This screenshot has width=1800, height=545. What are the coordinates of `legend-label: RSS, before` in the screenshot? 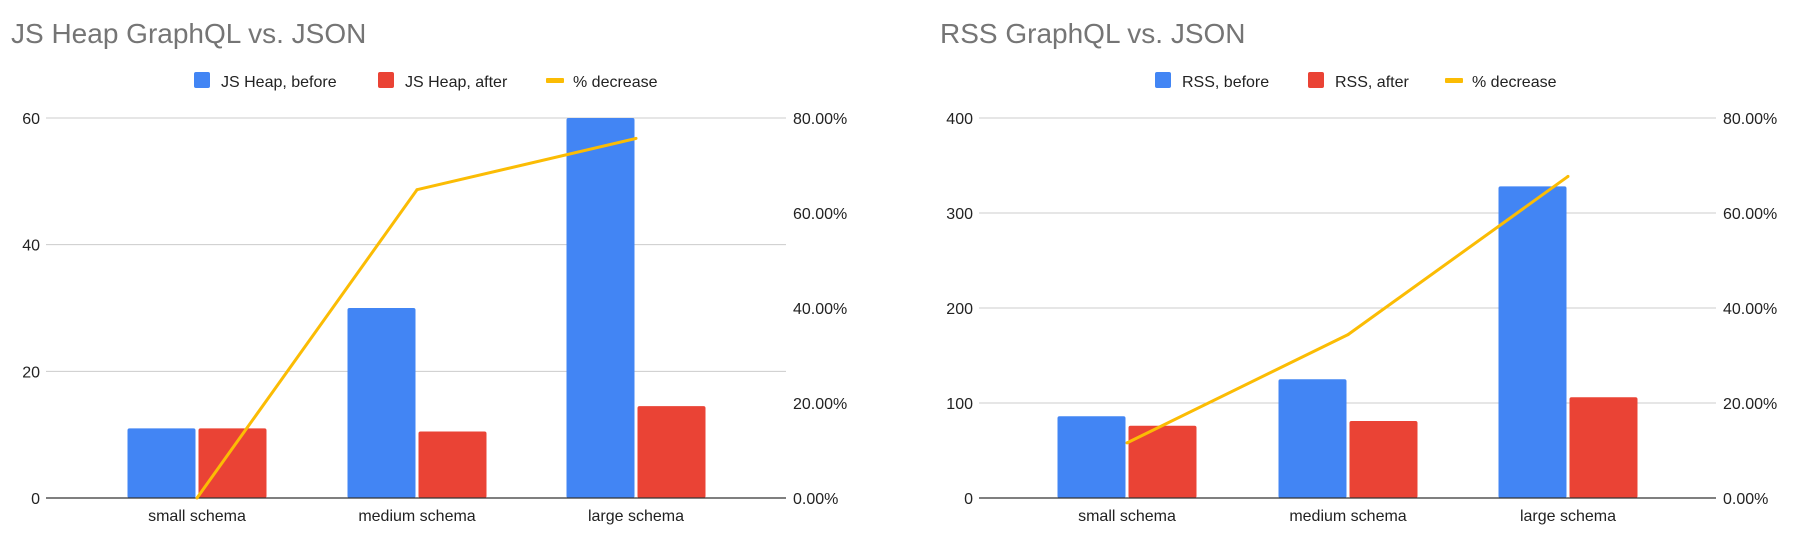 It's located at (1225, 82).